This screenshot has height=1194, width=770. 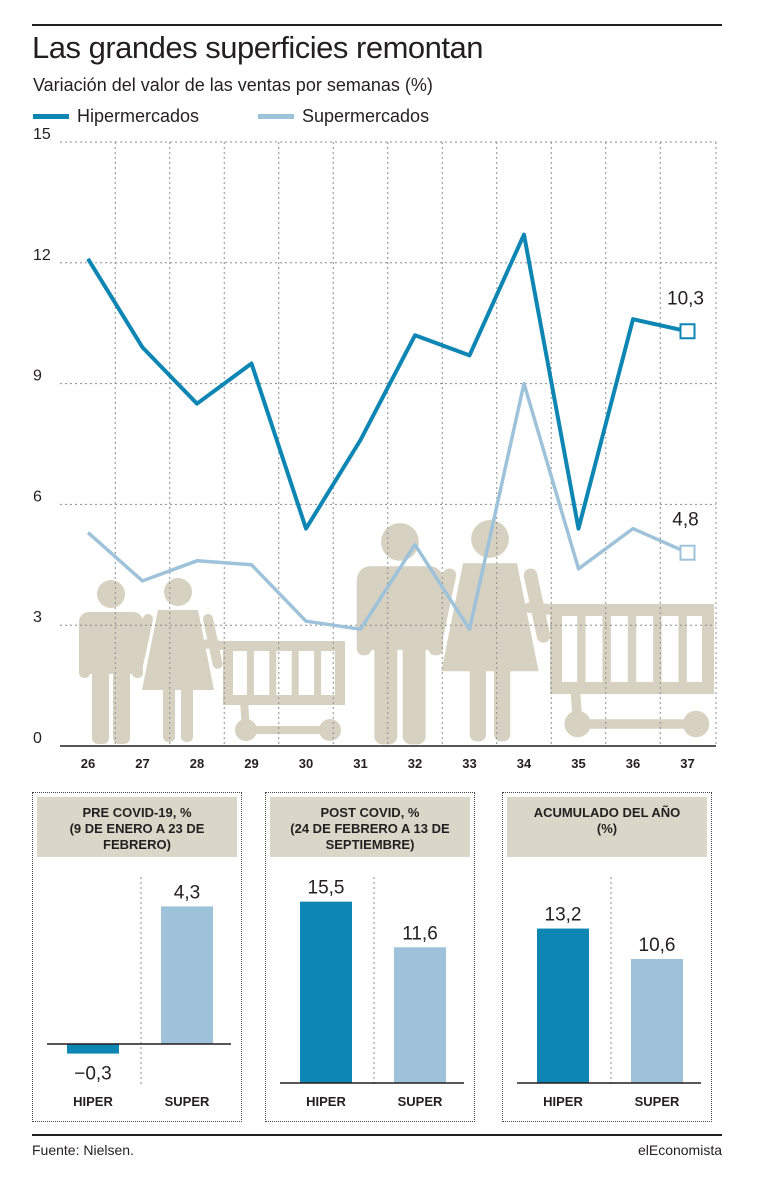 What do you see at coordinates (37, 496) in the screenshot?
I see `y-tick-label: 6` at bounding box center [37, 496].